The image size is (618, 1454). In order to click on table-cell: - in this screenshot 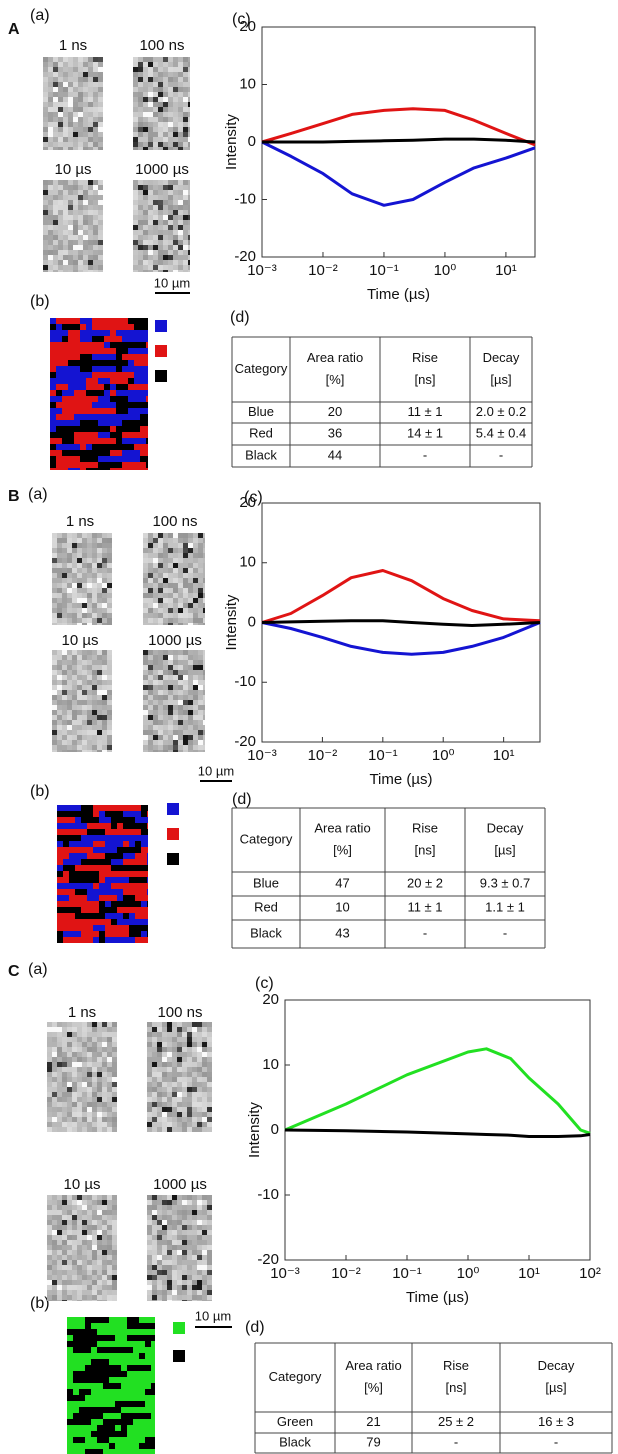, I will do `click(556, 1441)`.